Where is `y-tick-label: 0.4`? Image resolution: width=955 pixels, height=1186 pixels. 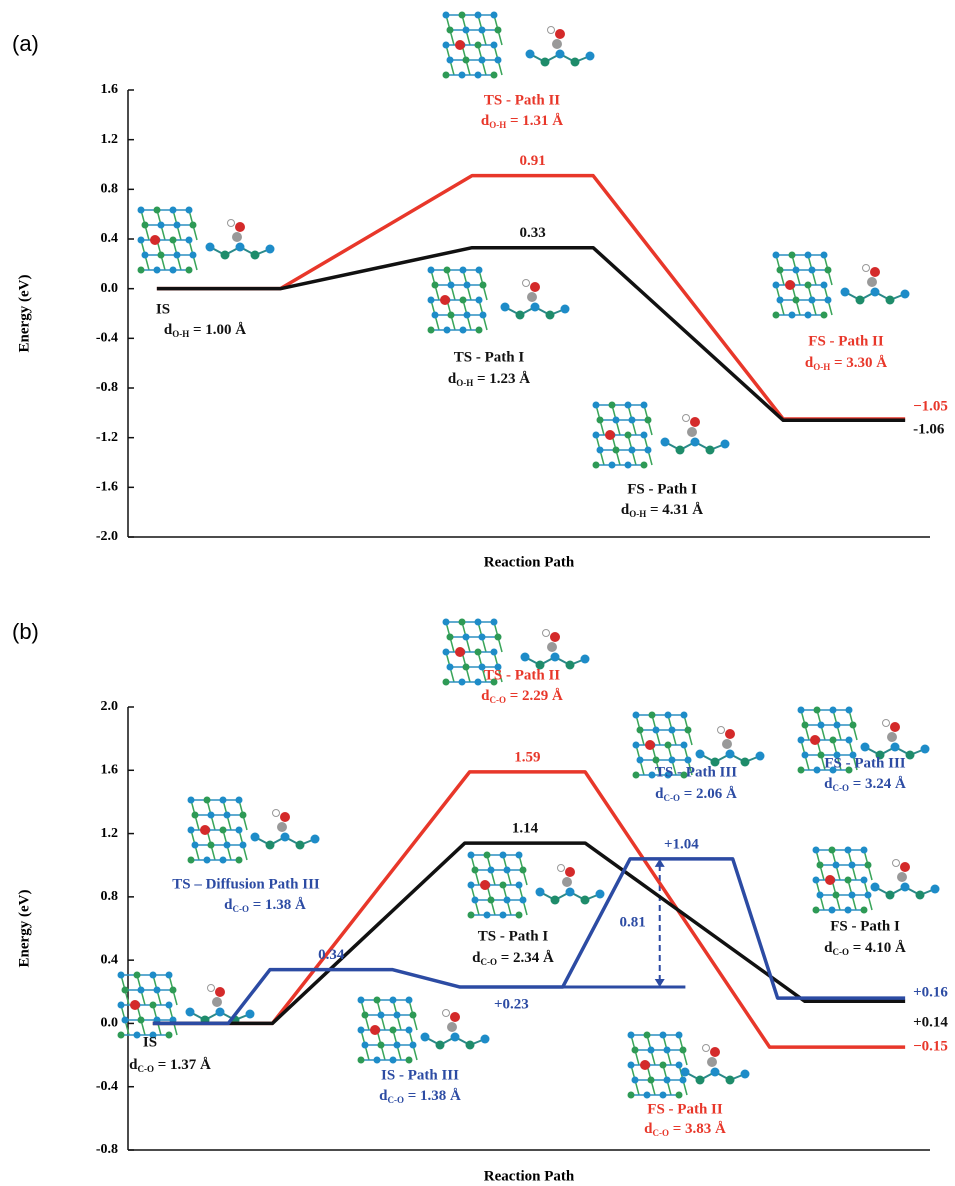
y-tick-label: 0.4 is located at coordinates (110, 238).